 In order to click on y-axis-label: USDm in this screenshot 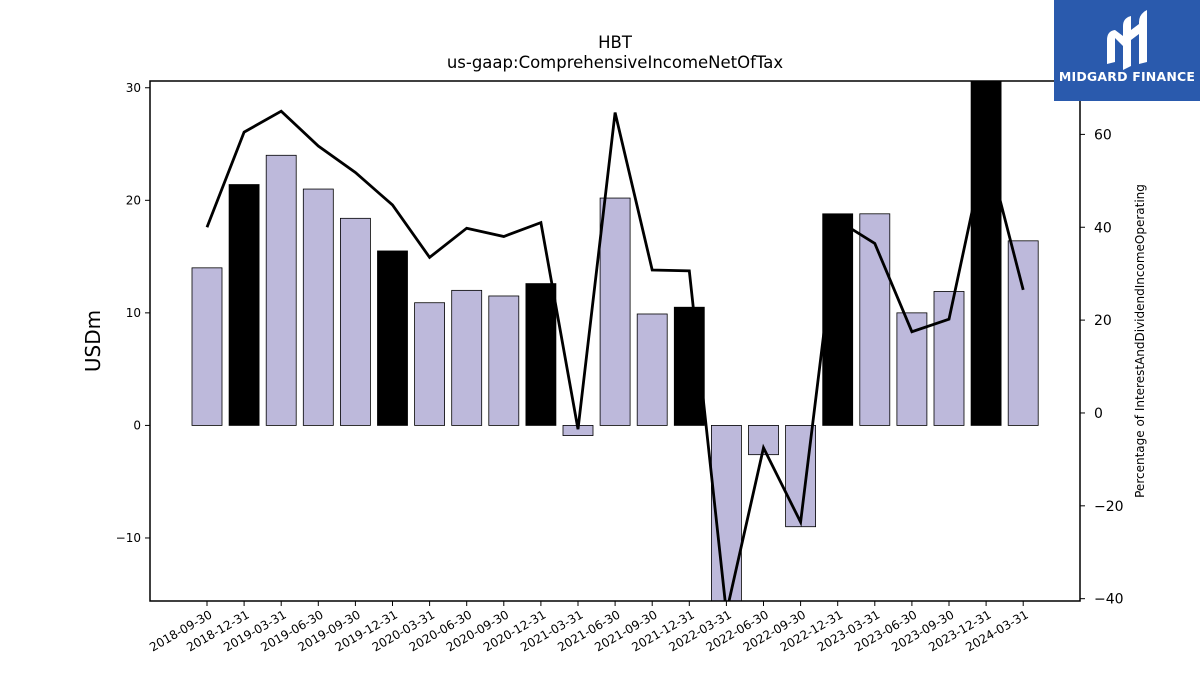, I will do `click(93, 341)`.